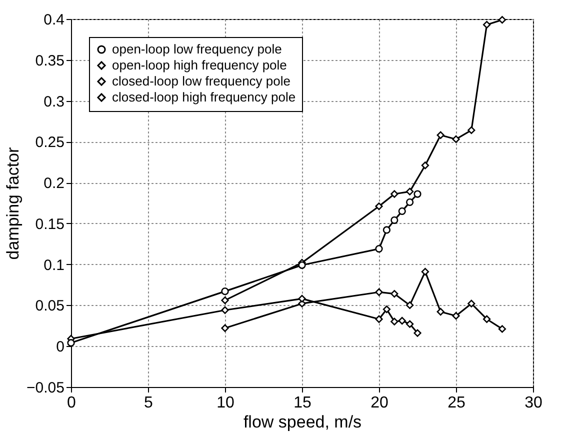 This screenshot has width=562, height=438. Describe the element at coordinates (149, 403) in the screenshot. I see `x-tick-label: 5` at that location.